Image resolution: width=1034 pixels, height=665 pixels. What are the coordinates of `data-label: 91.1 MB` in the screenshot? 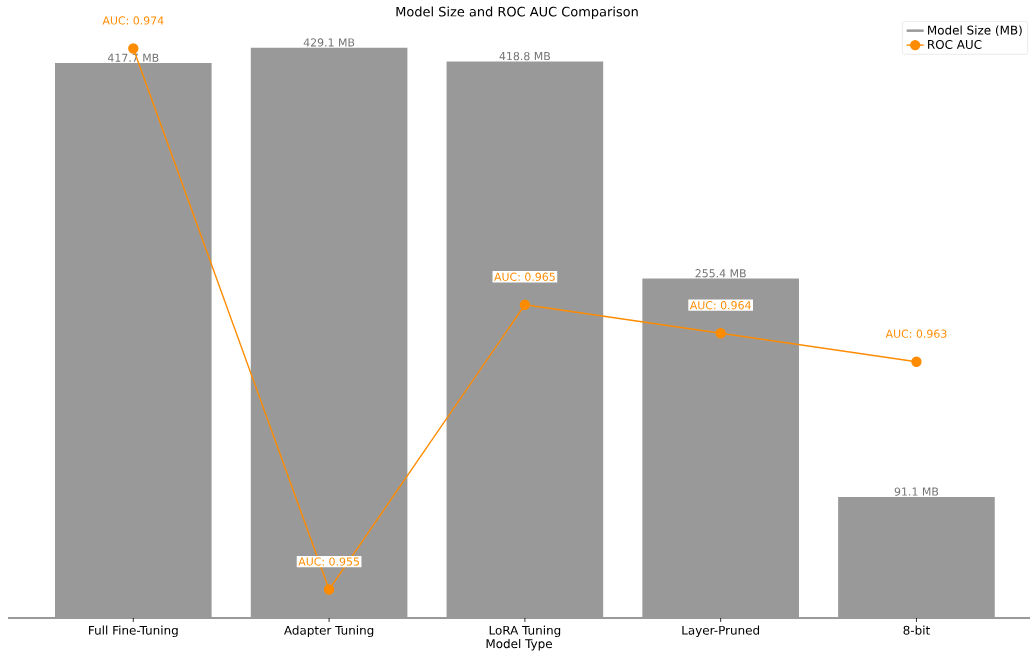 It's located at (916, 491).